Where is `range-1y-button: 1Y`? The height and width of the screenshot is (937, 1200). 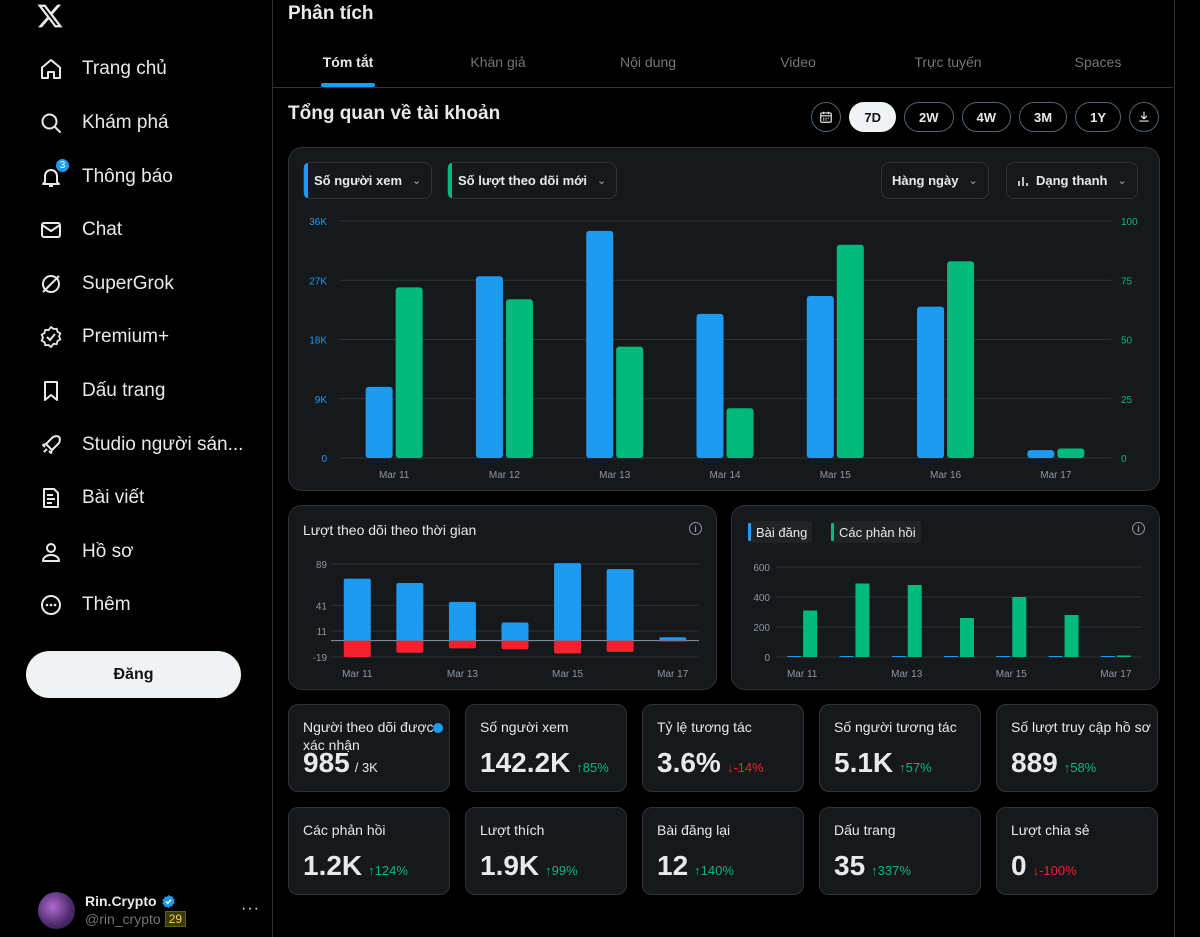 range-1y-button: 1Y is located at coordinates (1098, 117).